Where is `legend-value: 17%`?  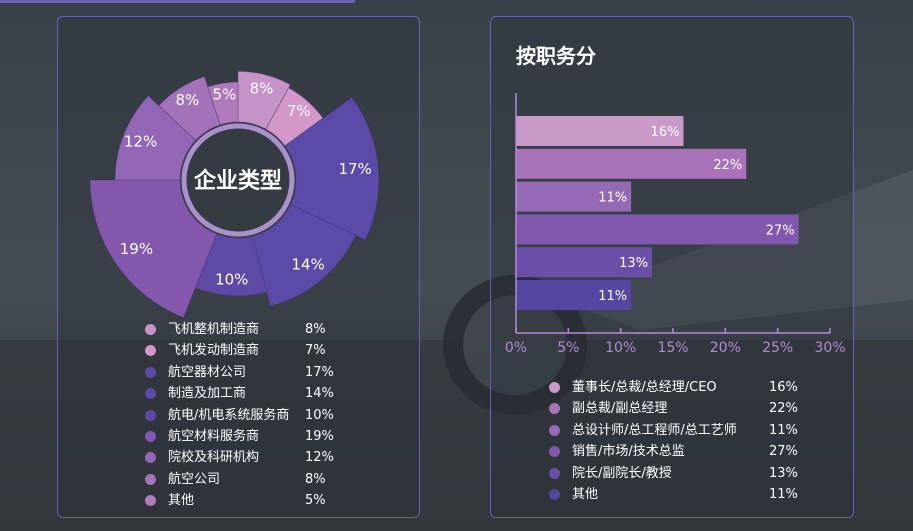 legend-value: 17% is located at coordinates (319, 372).